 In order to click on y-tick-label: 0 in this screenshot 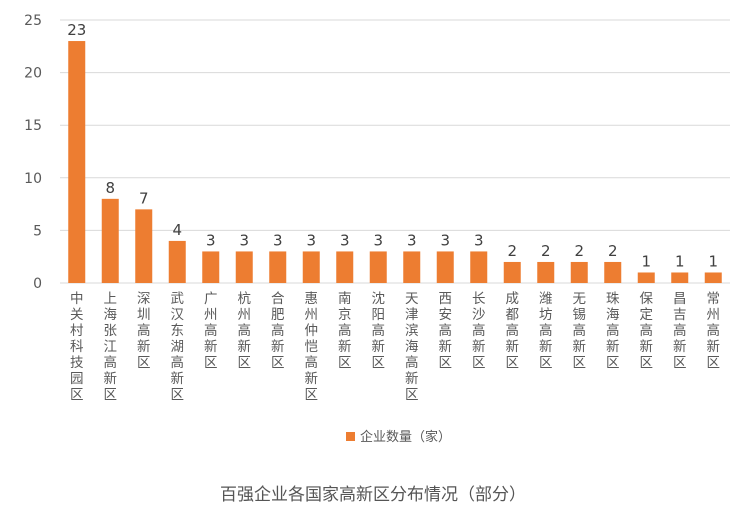, I will do `click(37, 284)`.